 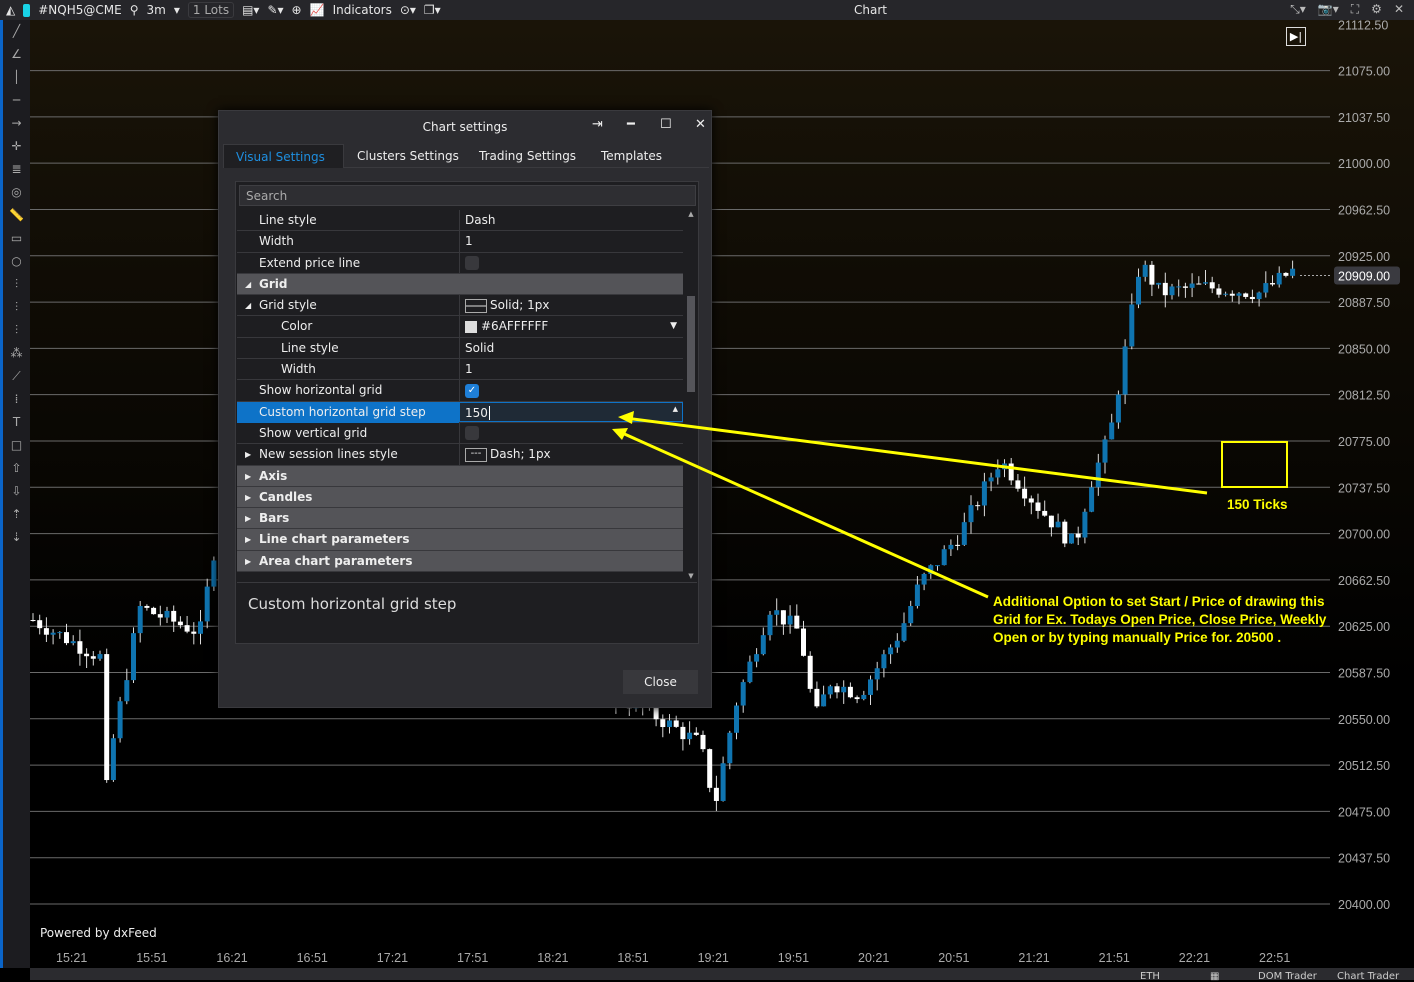 What do you see at coordinates (16, 491) in the screenshot?
I see `arrow-down-icon: ⇩` at bounding box center [16, 491].